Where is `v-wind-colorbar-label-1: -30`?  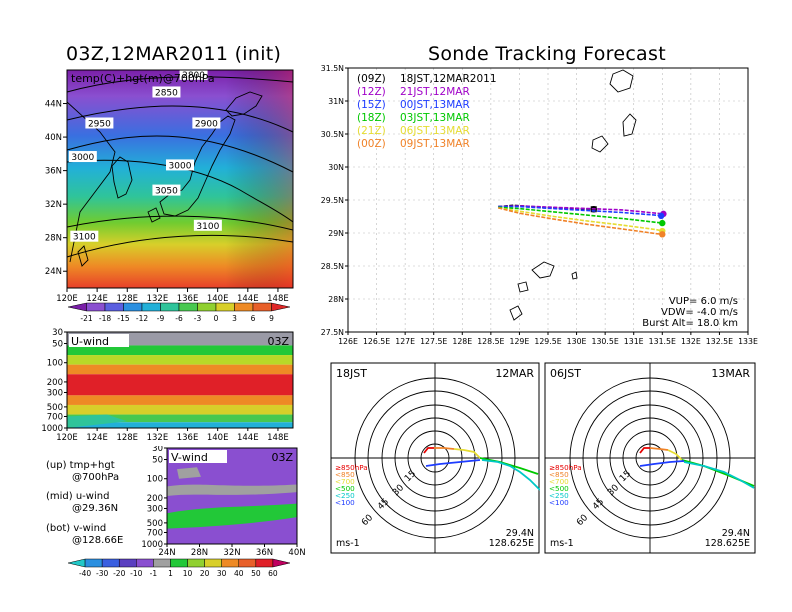 v-wind-colorbar-label-1: -30 is located at coordinates (102, 572).